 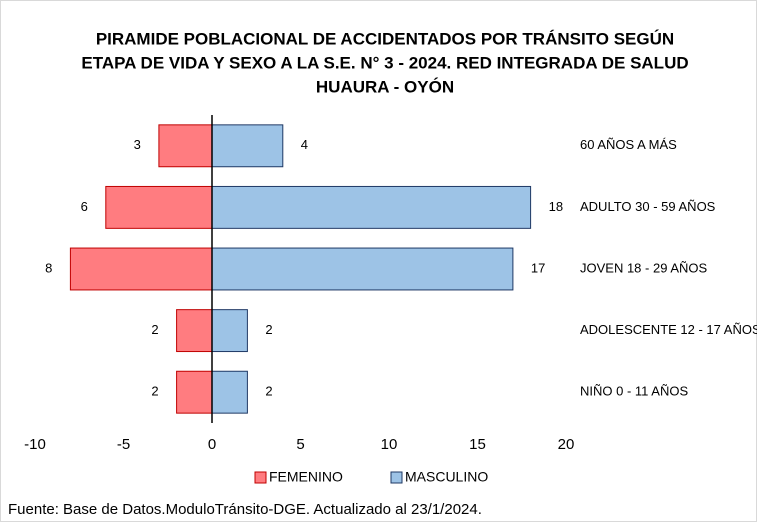 I want to click on category-label: ADULTO 30 - 59 AÑOS, so click(x=648, y=206).